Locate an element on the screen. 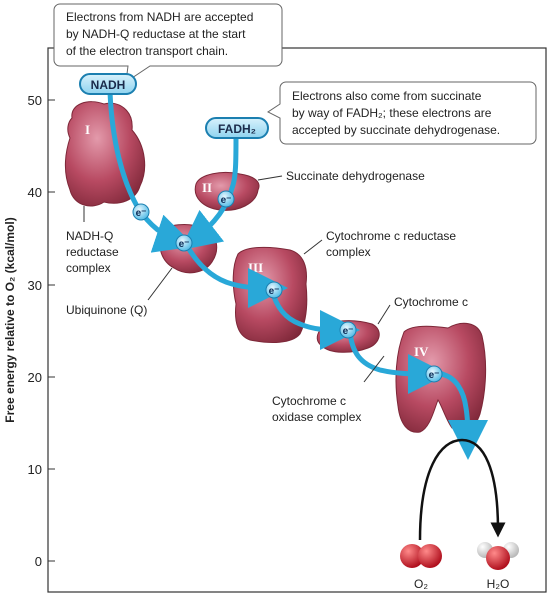  electron-3-label: e⁻ is located at coordinates (184, 244).